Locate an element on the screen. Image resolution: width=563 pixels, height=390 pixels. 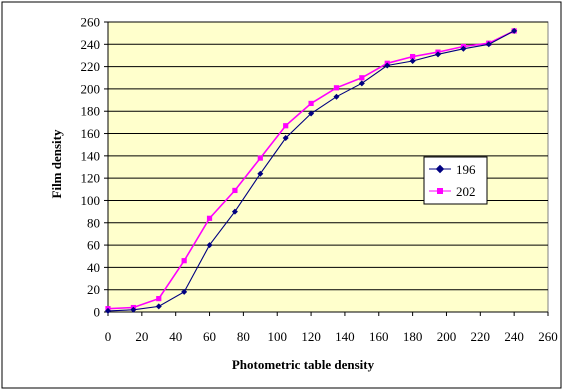
y-tick-label: 220 is located at coordinates (91, 66).